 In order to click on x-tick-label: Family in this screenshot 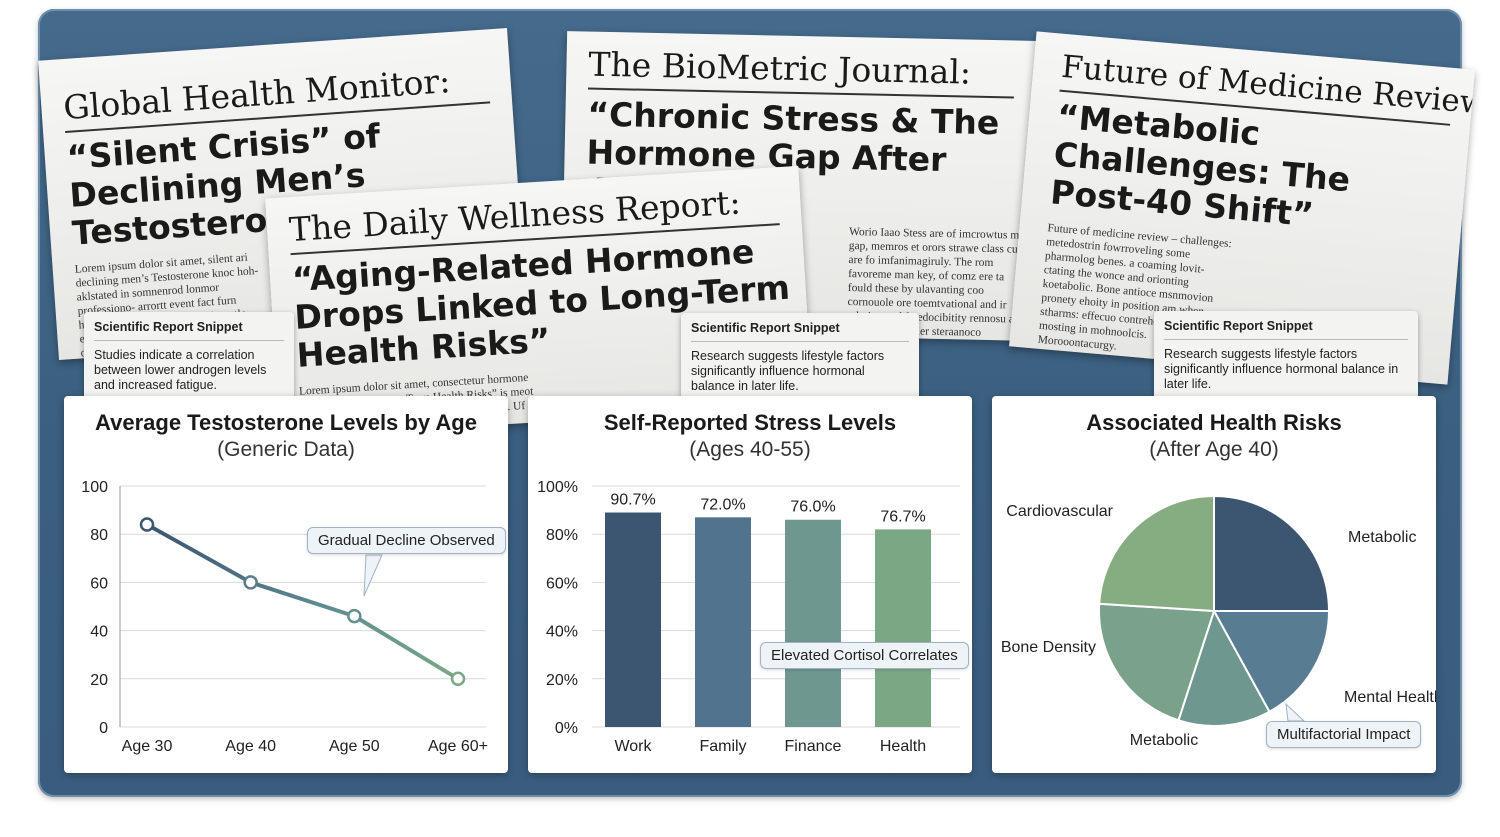, I will do `click(722, 746)`.